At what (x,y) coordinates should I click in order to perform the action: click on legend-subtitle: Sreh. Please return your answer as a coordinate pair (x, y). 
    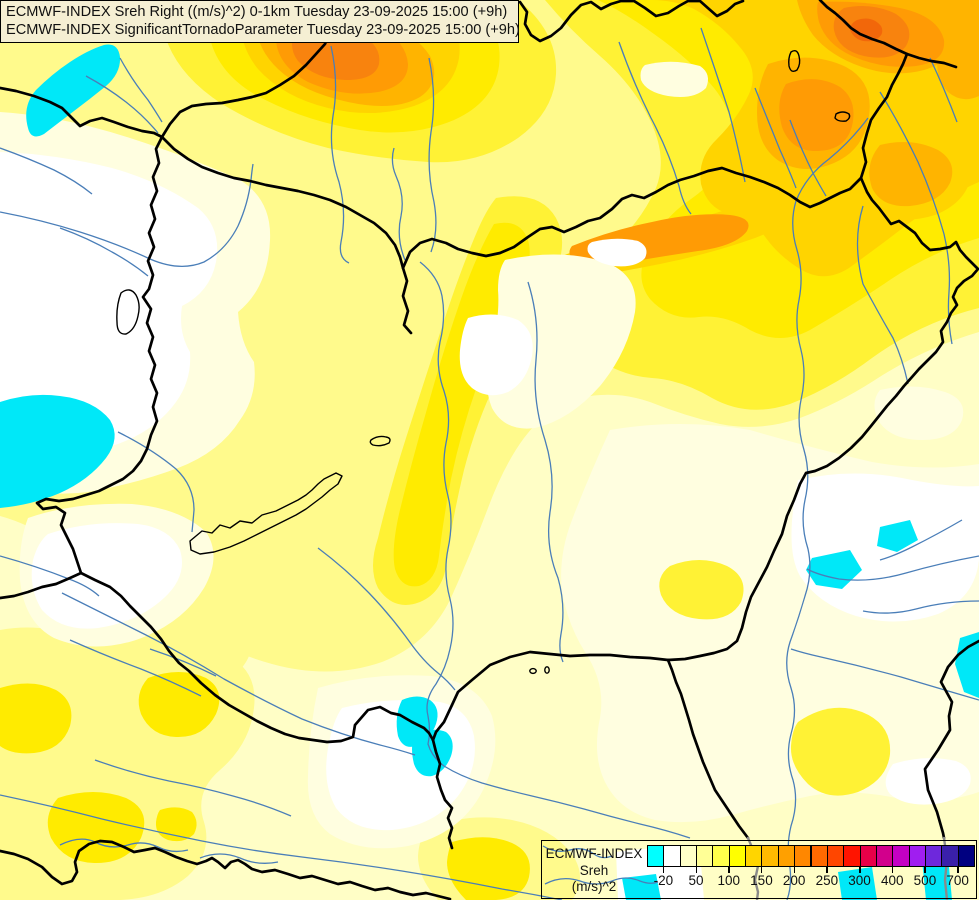
    Looking at the image, I should click on (594, 870).